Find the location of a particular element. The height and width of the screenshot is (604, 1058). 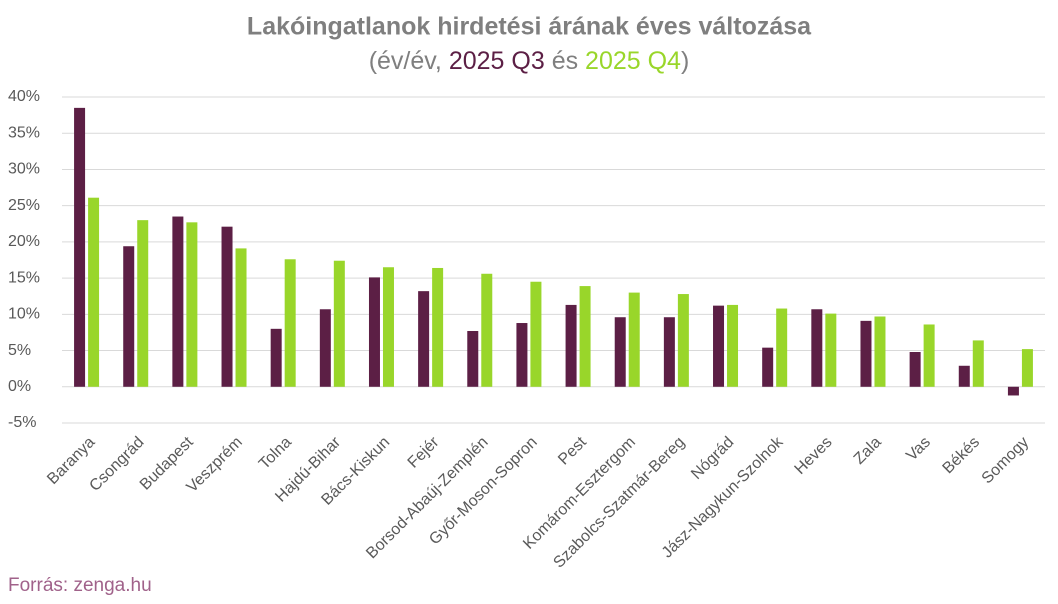

subtitle-text: és is located at coordinates (565, 61).